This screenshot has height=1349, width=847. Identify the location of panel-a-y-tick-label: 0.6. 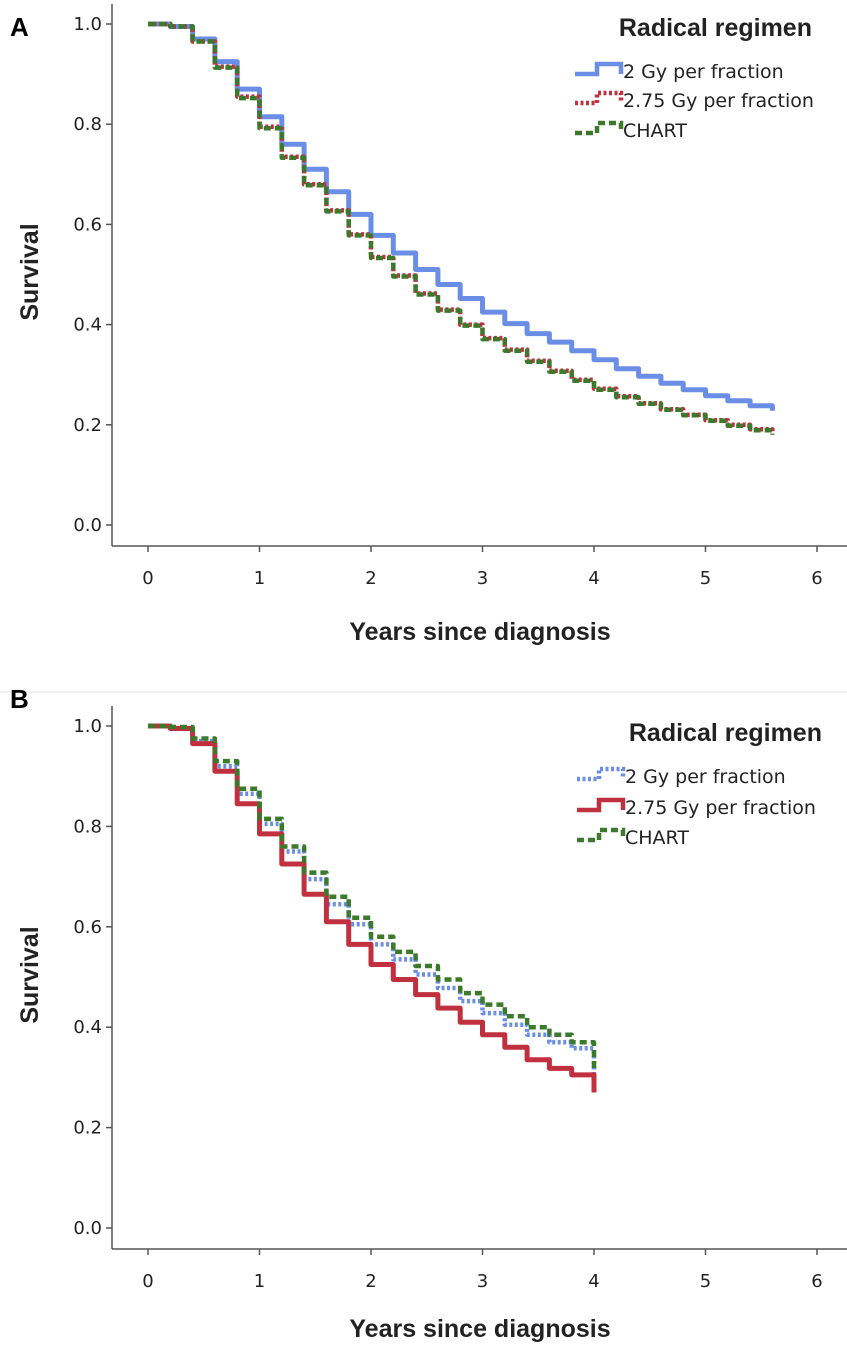
(87, 224).